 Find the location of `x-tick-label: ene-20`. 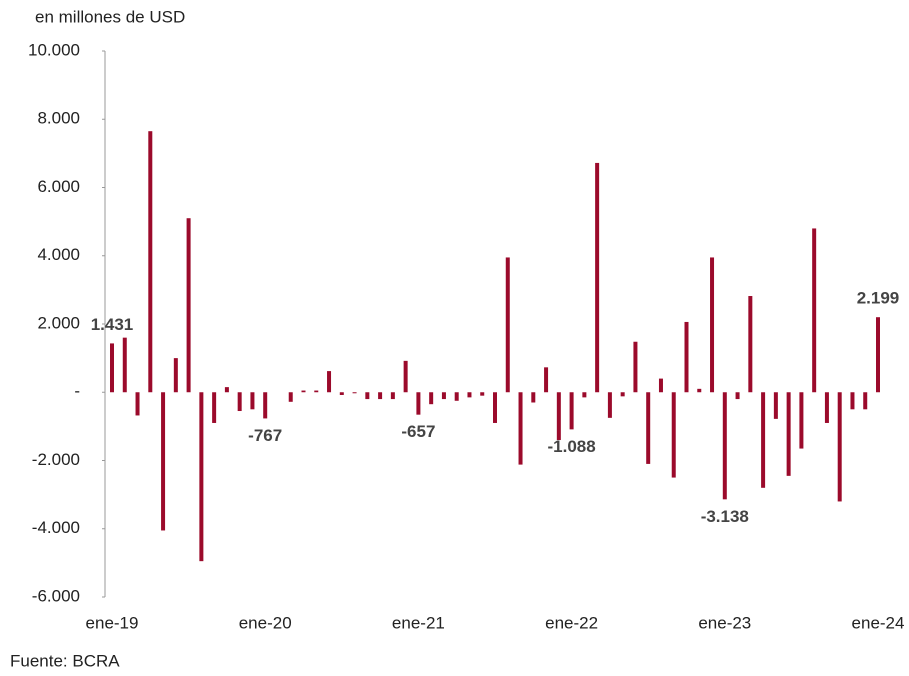

x-tick-label: ene-20 is located at coordinates (265, 622).